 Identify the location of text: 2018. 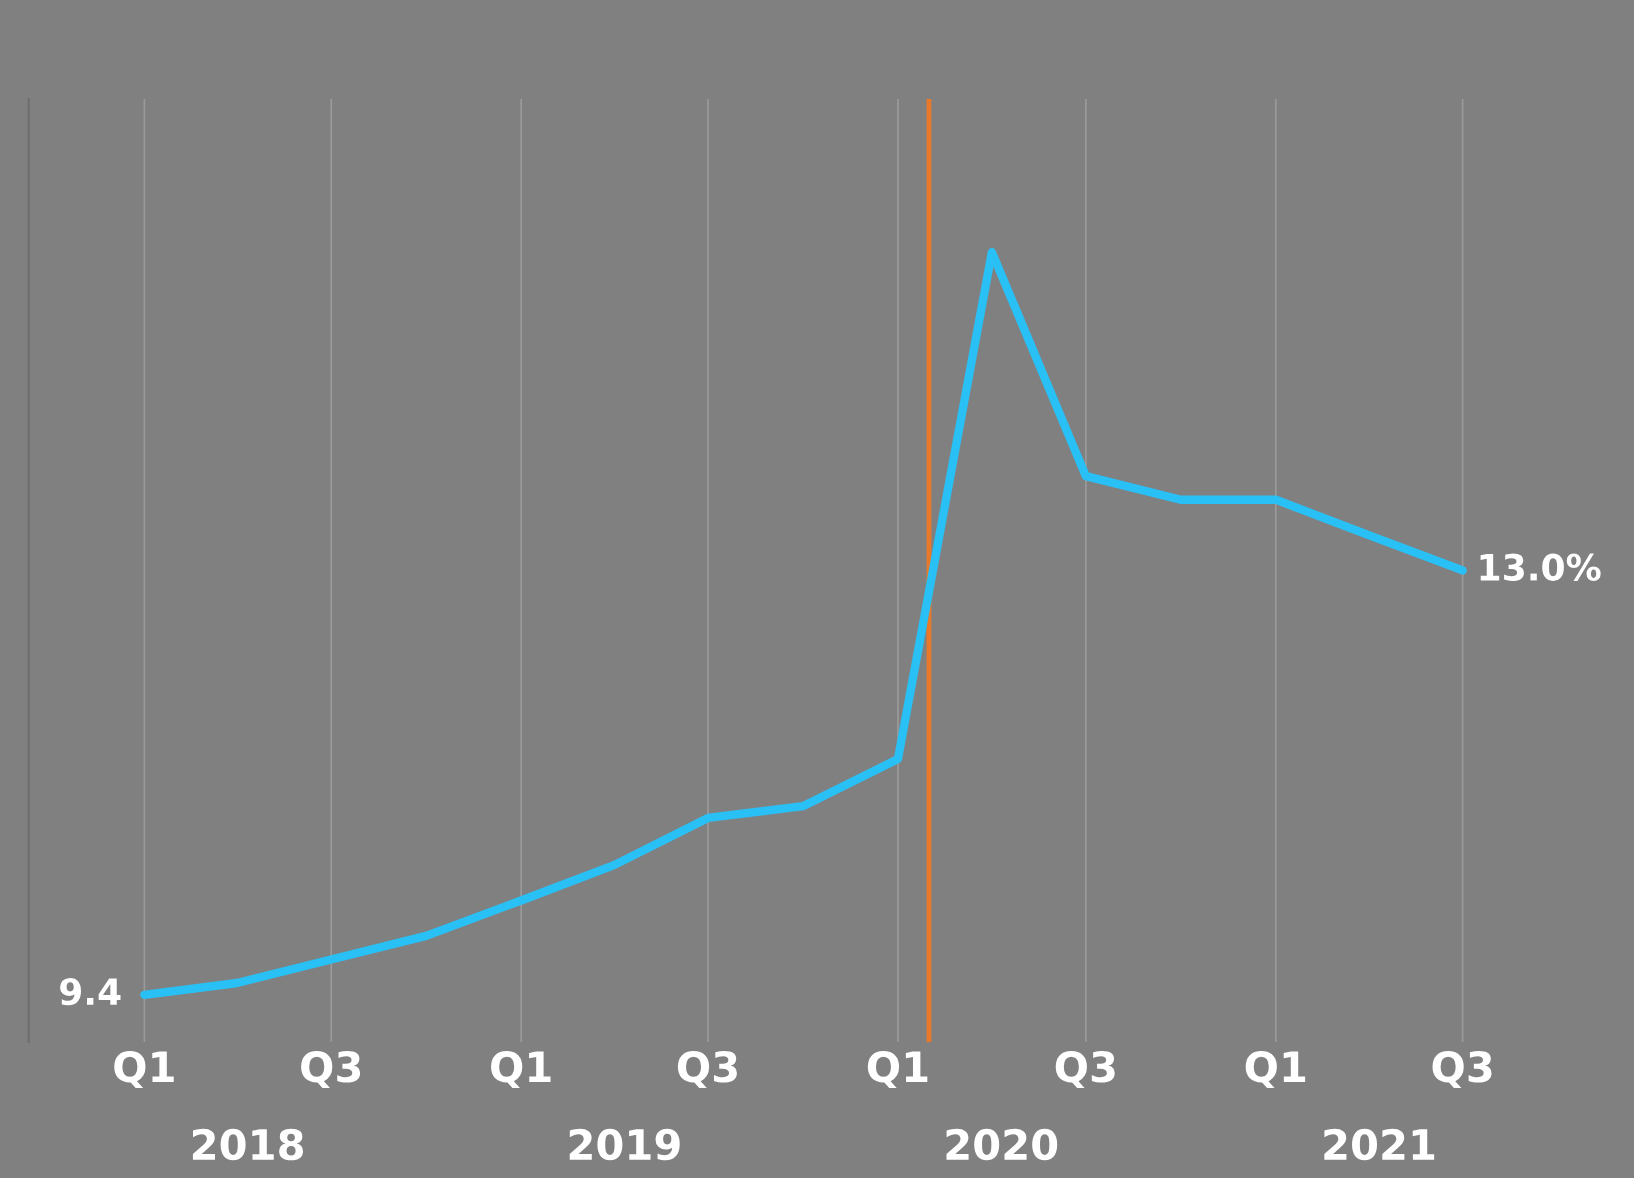
(248, 1144).